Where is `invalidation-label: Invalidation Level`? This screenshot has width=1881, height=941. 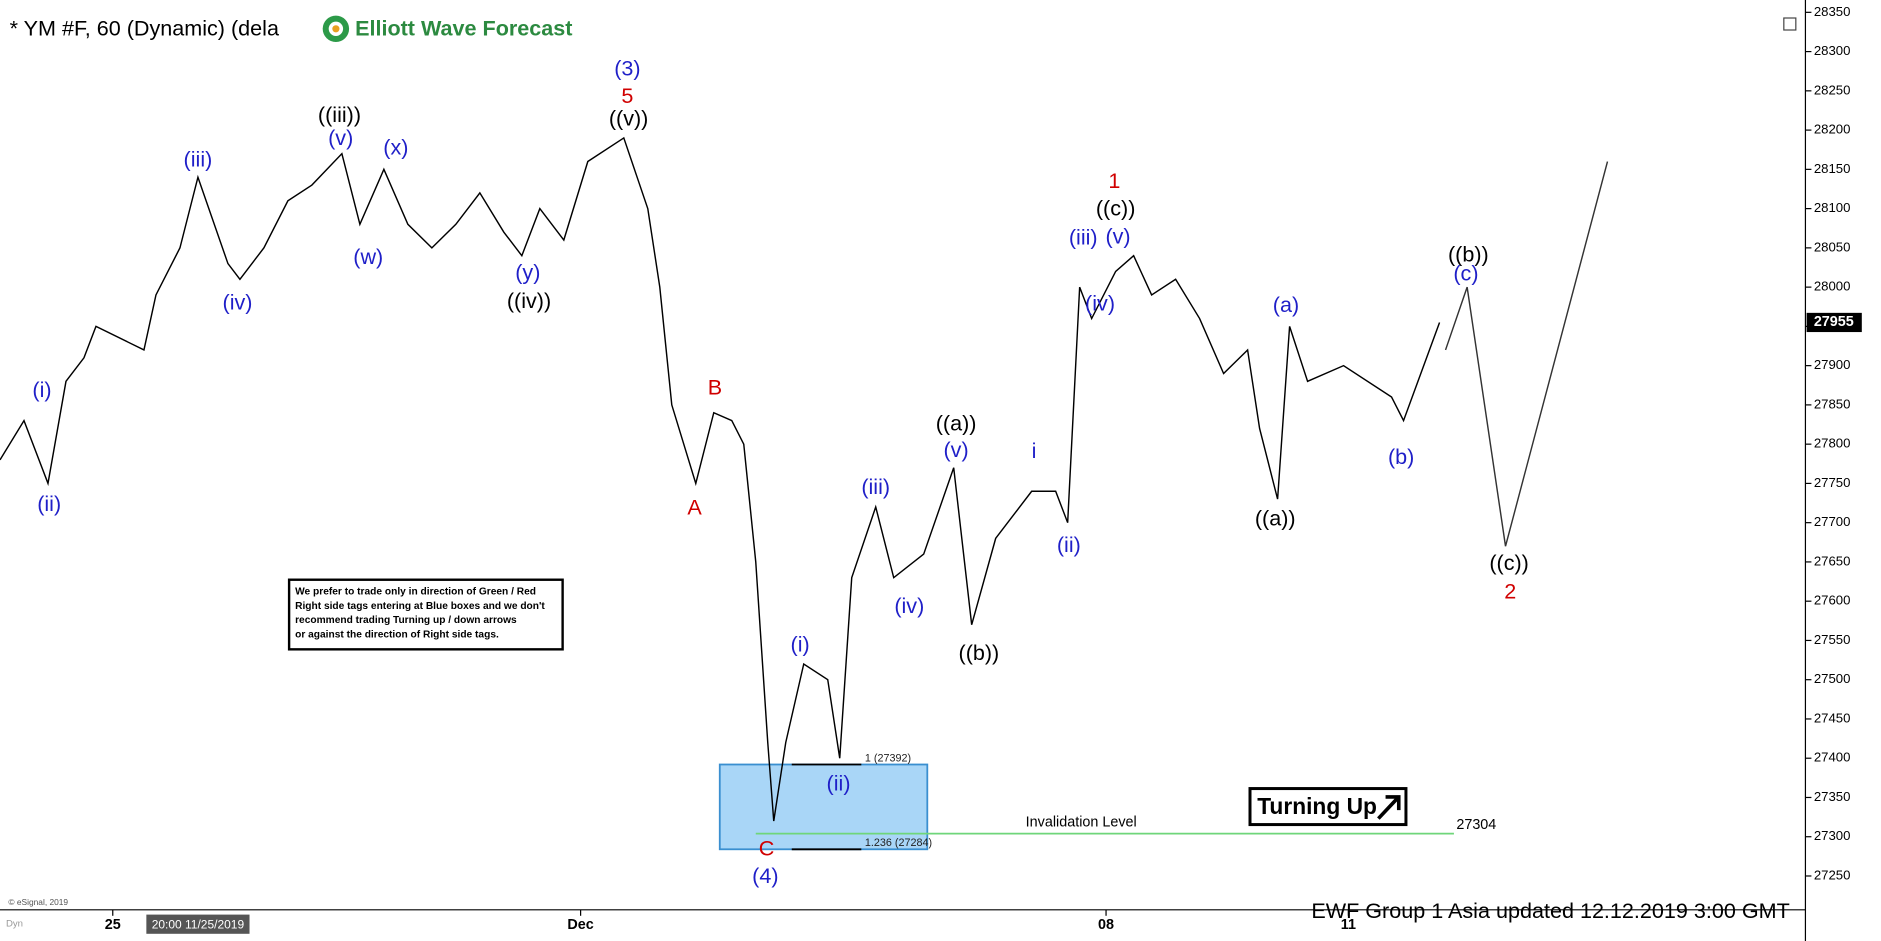
invalidation-label: Invalidation Level is located at coordinates (1081, 823).